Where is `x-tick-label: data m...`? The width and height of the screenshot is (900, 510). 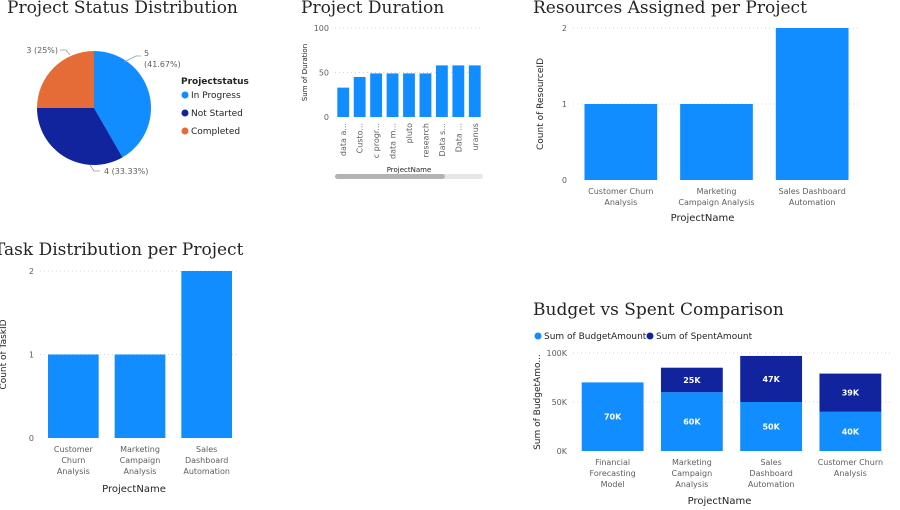 x-tick-label: data m... is located at coordinates (393, 141).